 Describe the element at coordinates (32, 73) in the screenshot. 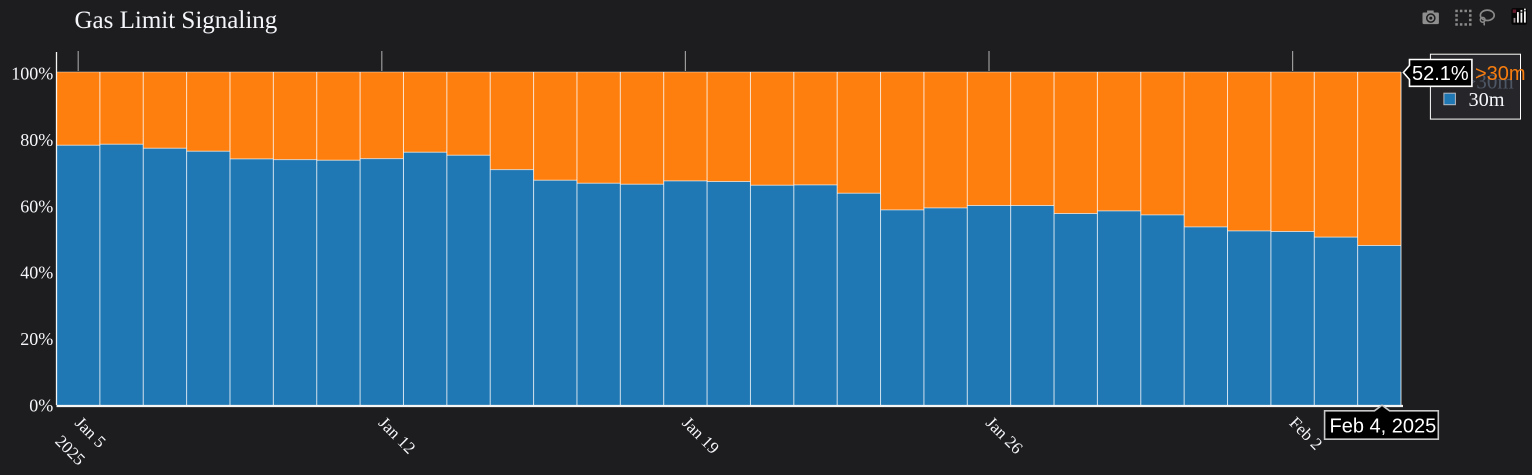

I see `svg-text: 100%` at that location.